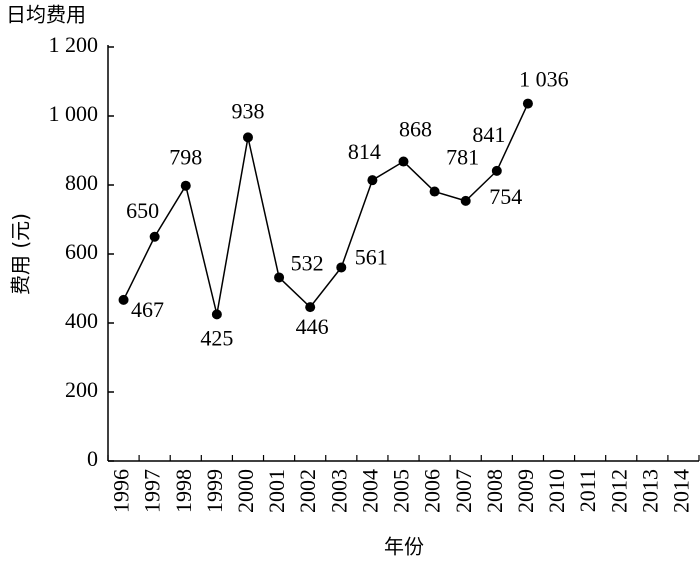 Image resolution: width=700 pixels, height=564 pixels. I want to click on data-label: 467, so click(147, 309).